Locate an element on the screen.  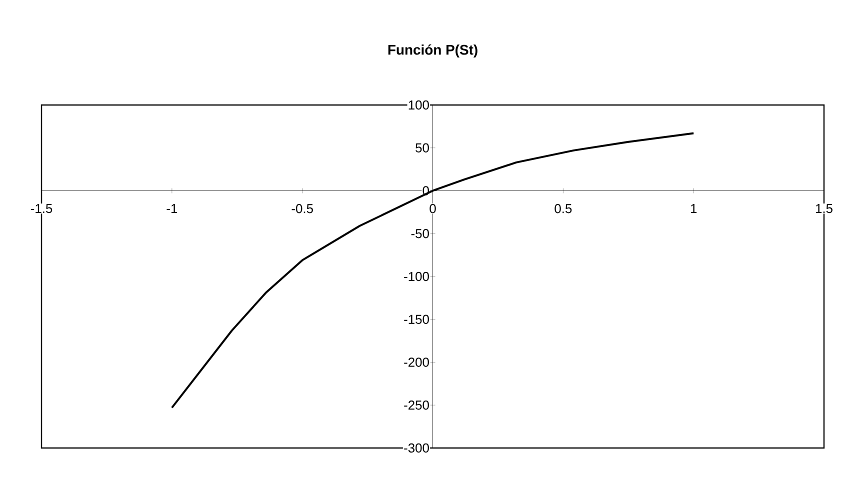
x-tick-label: 0 is located at coordinates (433, 209).